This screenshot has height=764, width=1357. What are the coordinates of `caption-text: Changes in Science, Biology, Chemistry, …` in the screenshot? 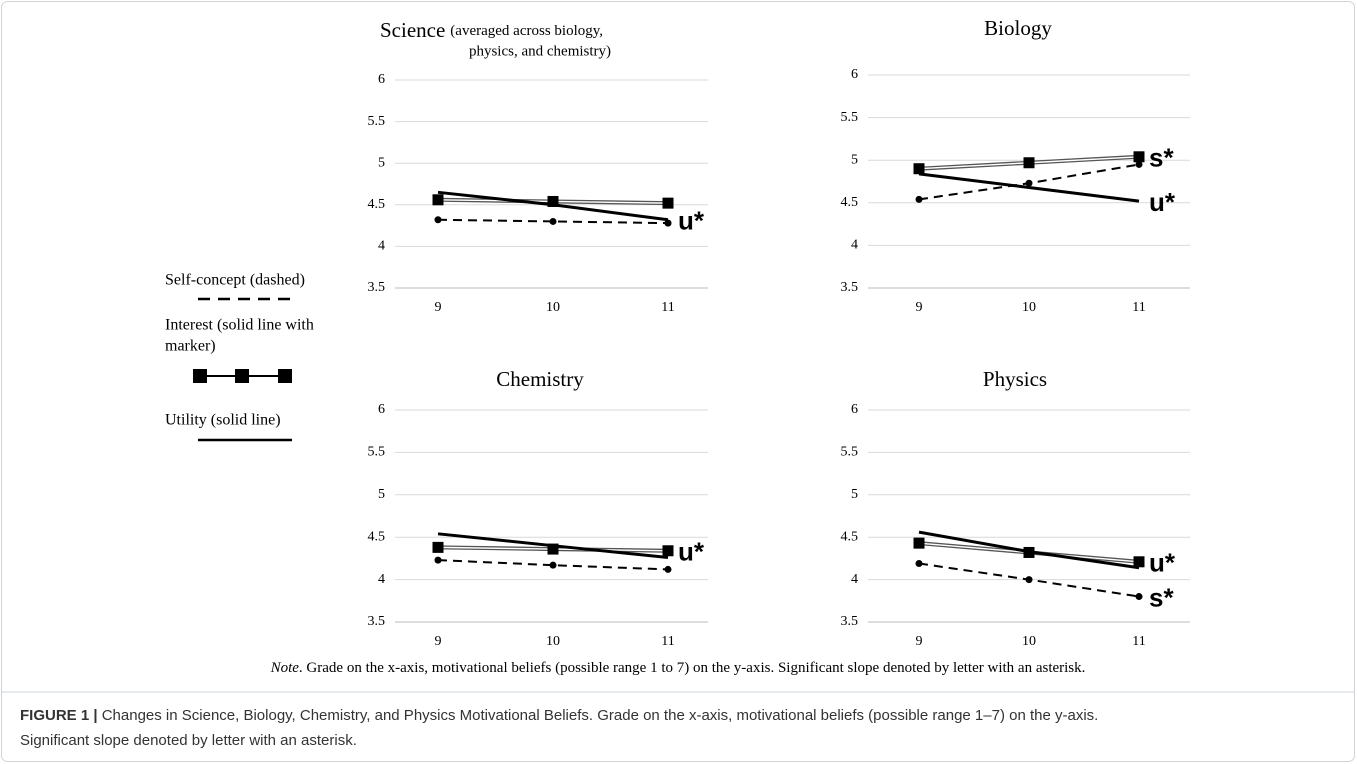 It's located at (598, 715).